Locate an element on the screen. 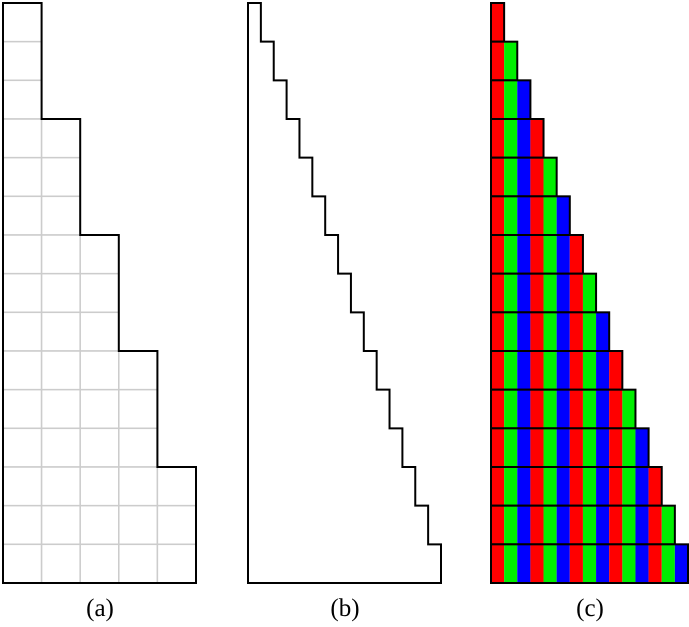 This screenshot has width=689, height=627. panel-b-label: (b) is located at coordinates (344, 608).